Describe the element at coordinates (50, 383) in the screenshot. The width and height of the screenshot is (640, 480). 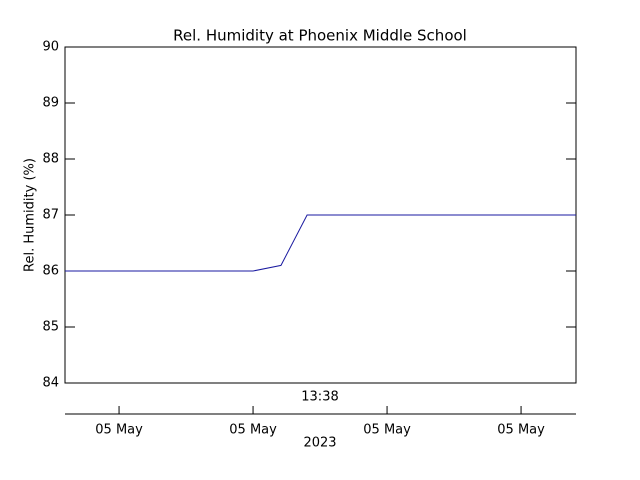
I see `y-tick-label: 84` at that location.